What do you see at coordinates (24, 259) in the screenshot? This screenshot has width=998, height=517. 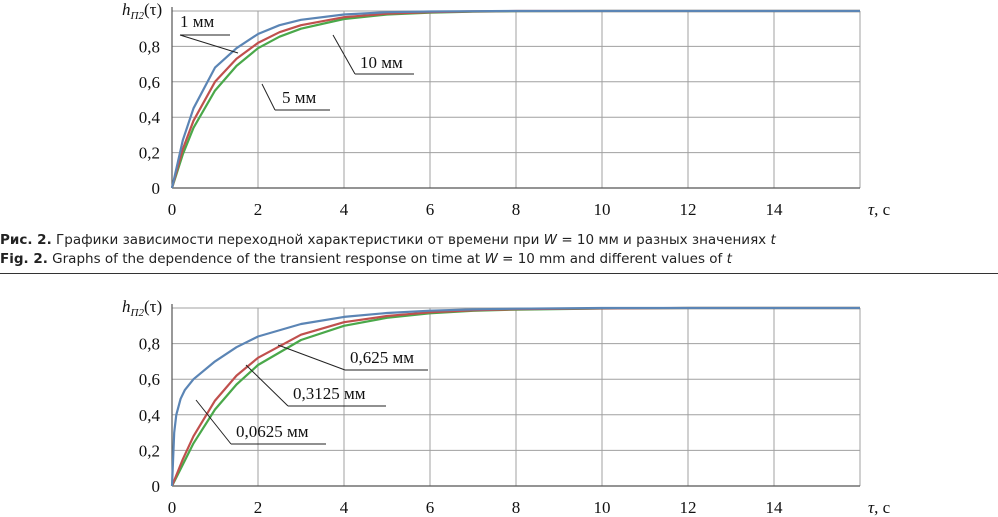 I see `caption-en-label: Fig. 2.` at bounding box center [24, 259].